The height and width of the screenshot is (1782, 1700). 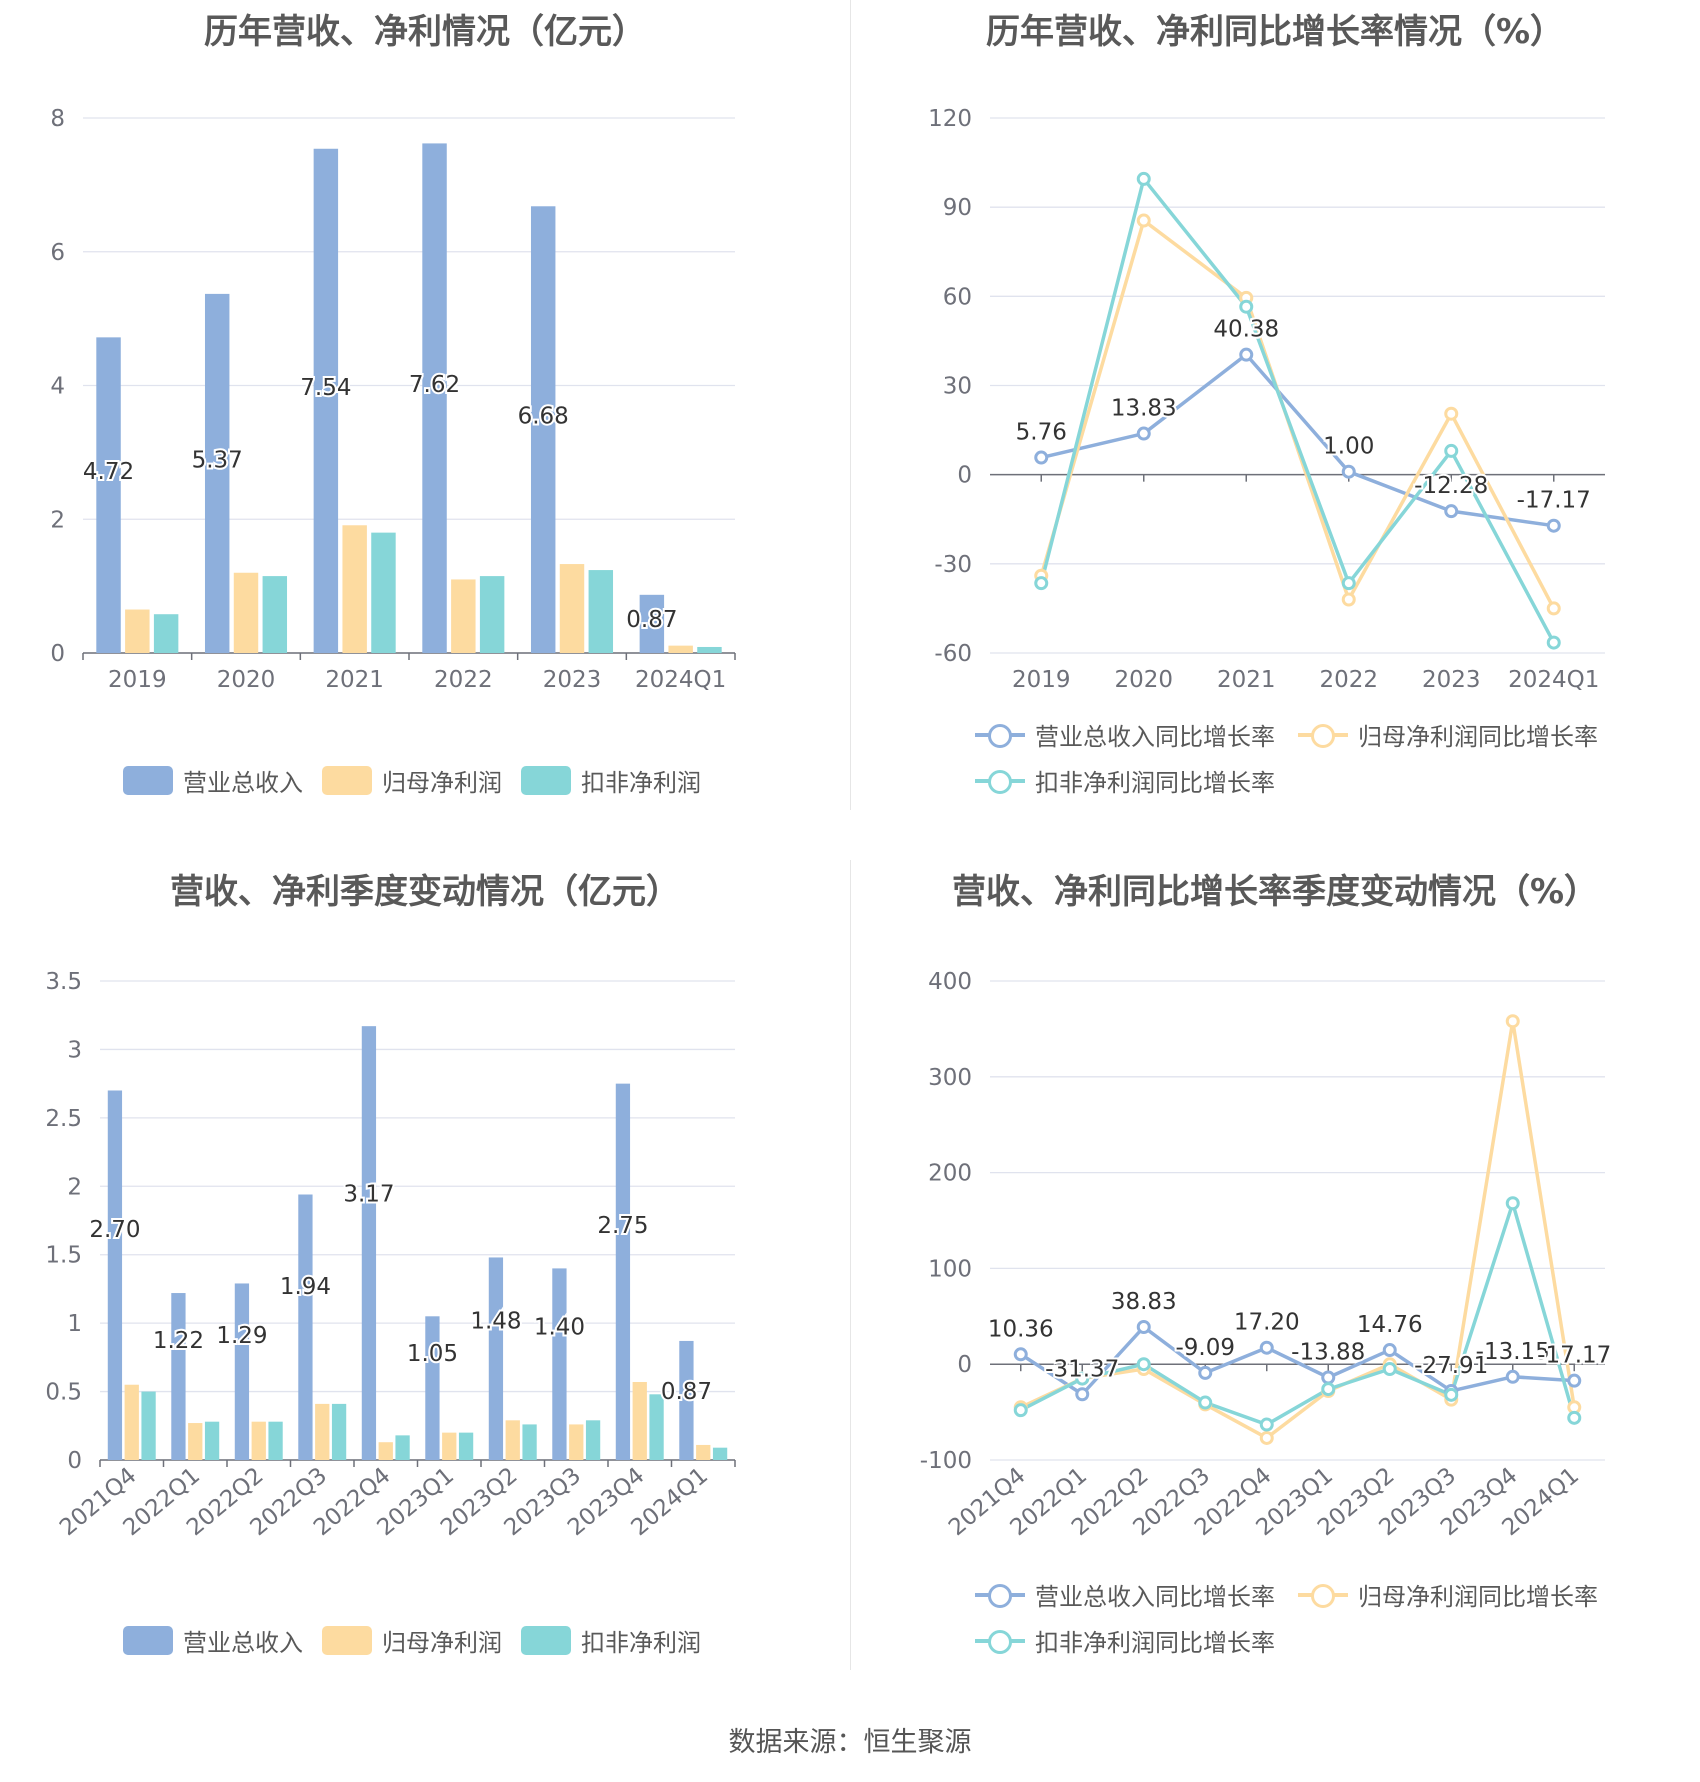 I want to click on y-tick-label: -30, so click(x=953, y=565).